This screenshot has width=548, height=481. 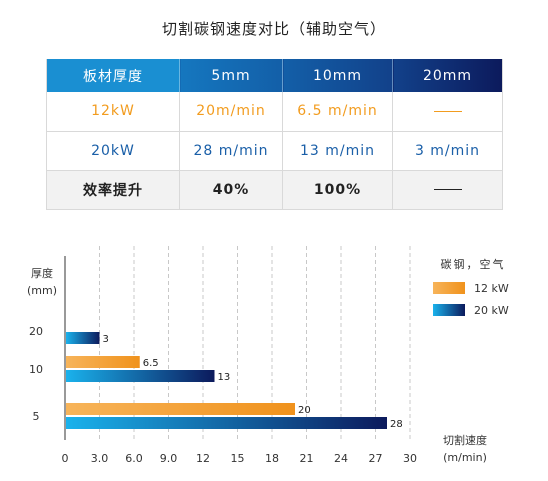 What do you see at coordinates (151, 363) in the screenshot?
I see `bar-value-label: 6.5` at bounding box center [151, 363].